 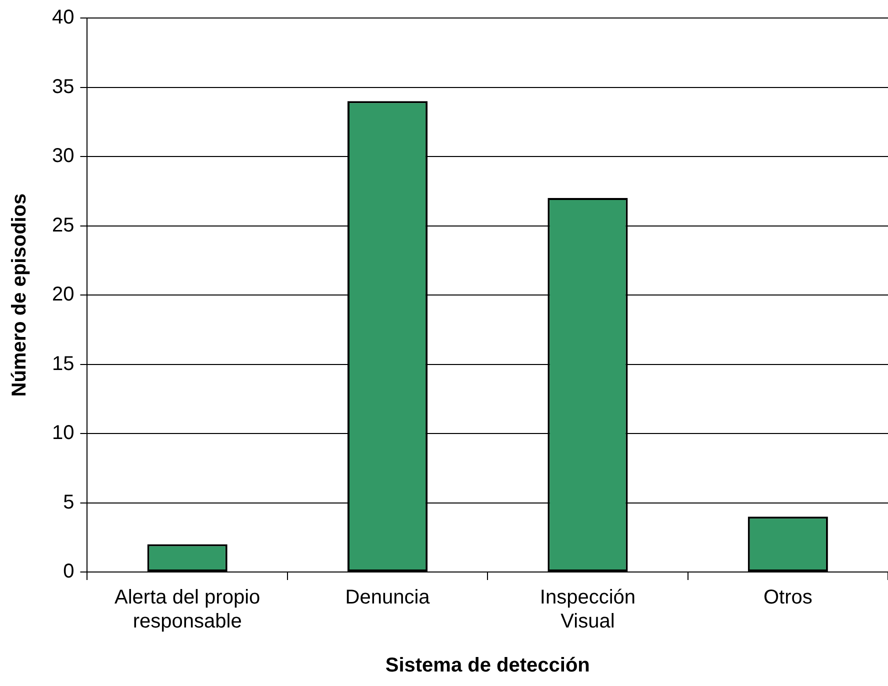 I want to click on y-tick-label: 15, so click(x=63, y=363).